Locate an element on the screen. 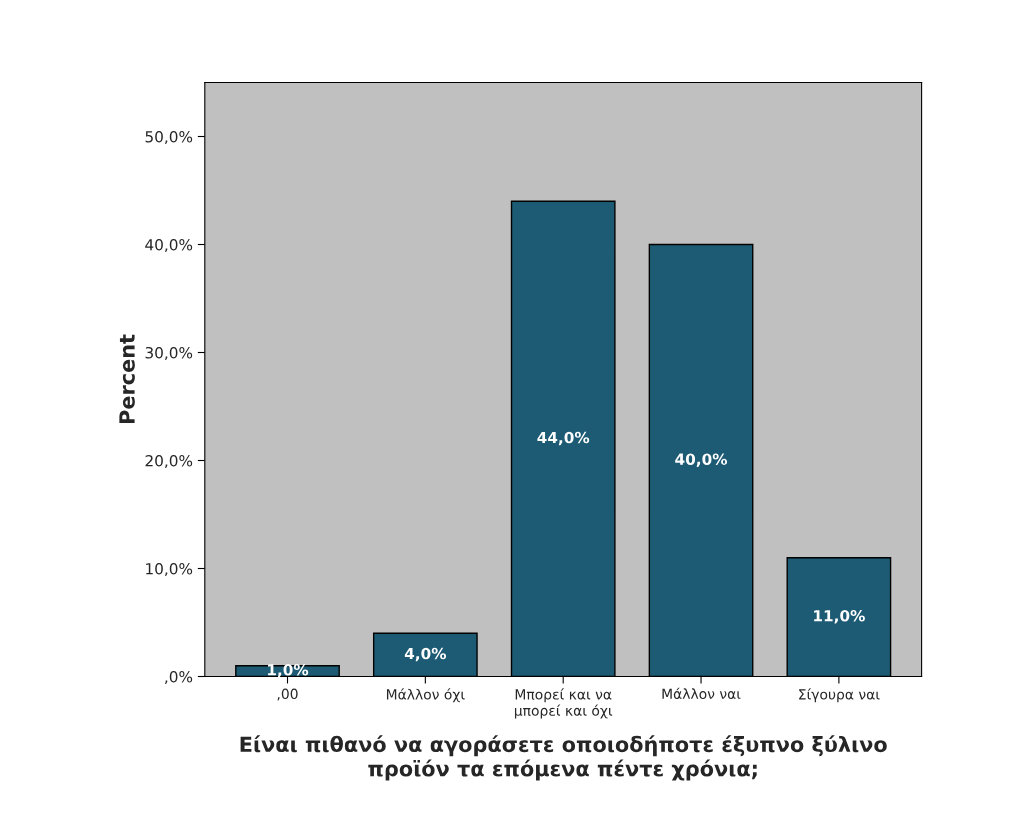 This screenshot has height=825, width=1024. y-tick-label: ,0% is located at coordinates (179, 677).